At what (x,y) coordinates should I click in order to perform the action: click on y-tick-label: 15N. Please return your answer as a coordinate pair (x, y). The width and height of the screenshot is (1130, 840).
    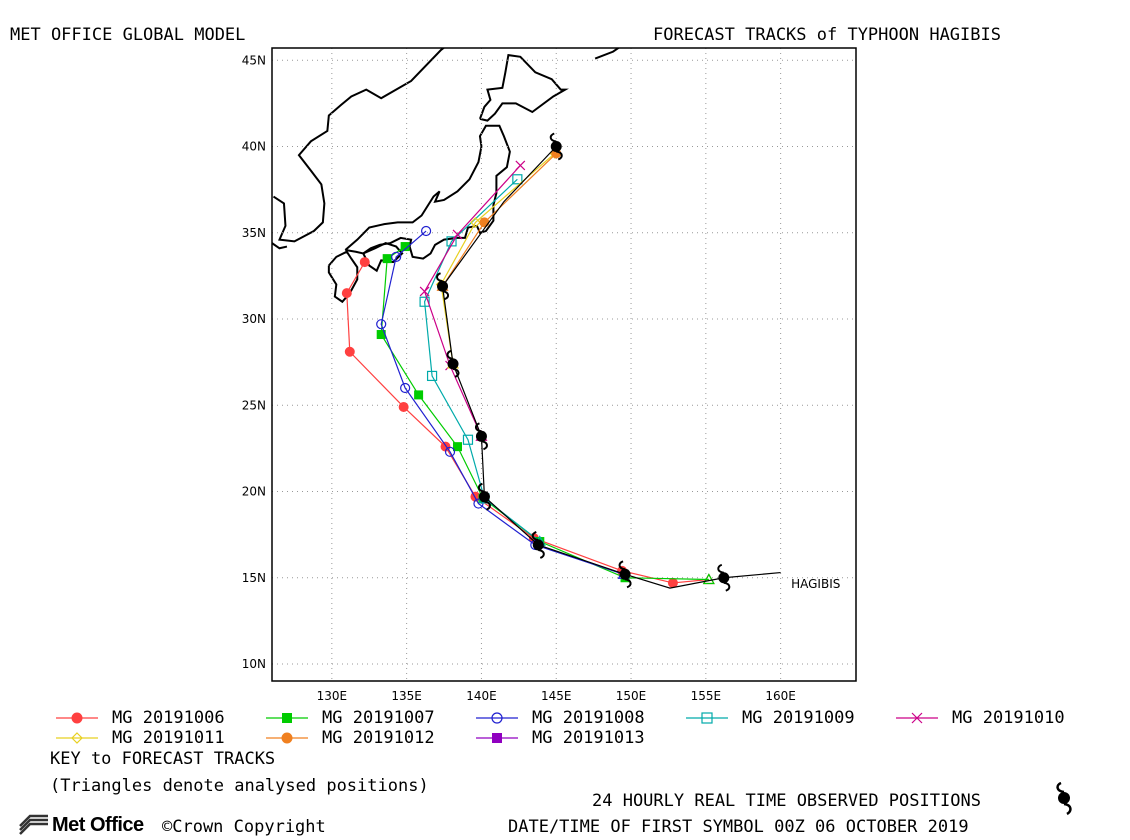
    Looking at the image, I should click on (254, 578).